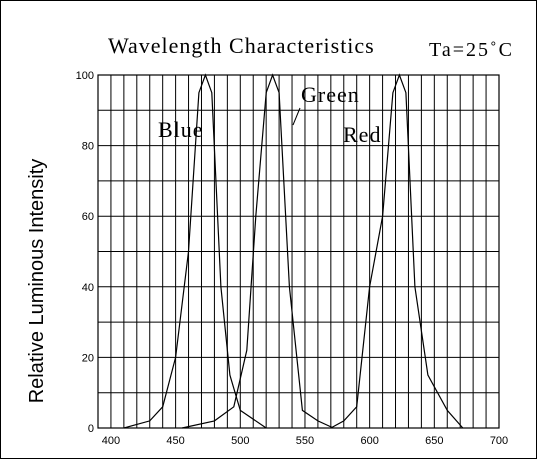 The height and width of the screenshot is (460, 537). Describe the element at coordinates (362, 134) in the screenshot. I see `label-red: Red` at that location.